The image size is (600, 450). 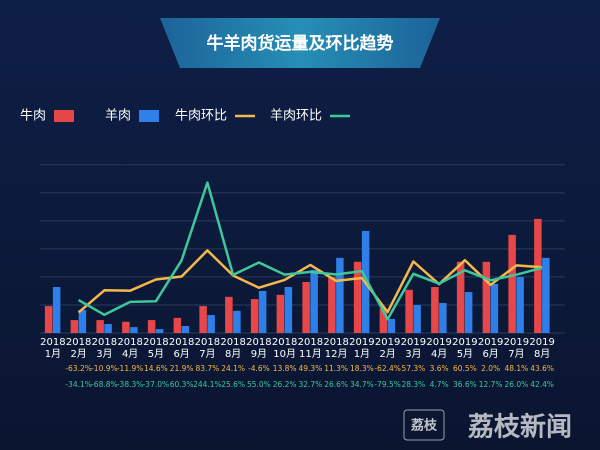 What do you see at coordinates (542, 384) in the screenshot?
I see `value-label: 42.4%` at bounding box center [542, 384].